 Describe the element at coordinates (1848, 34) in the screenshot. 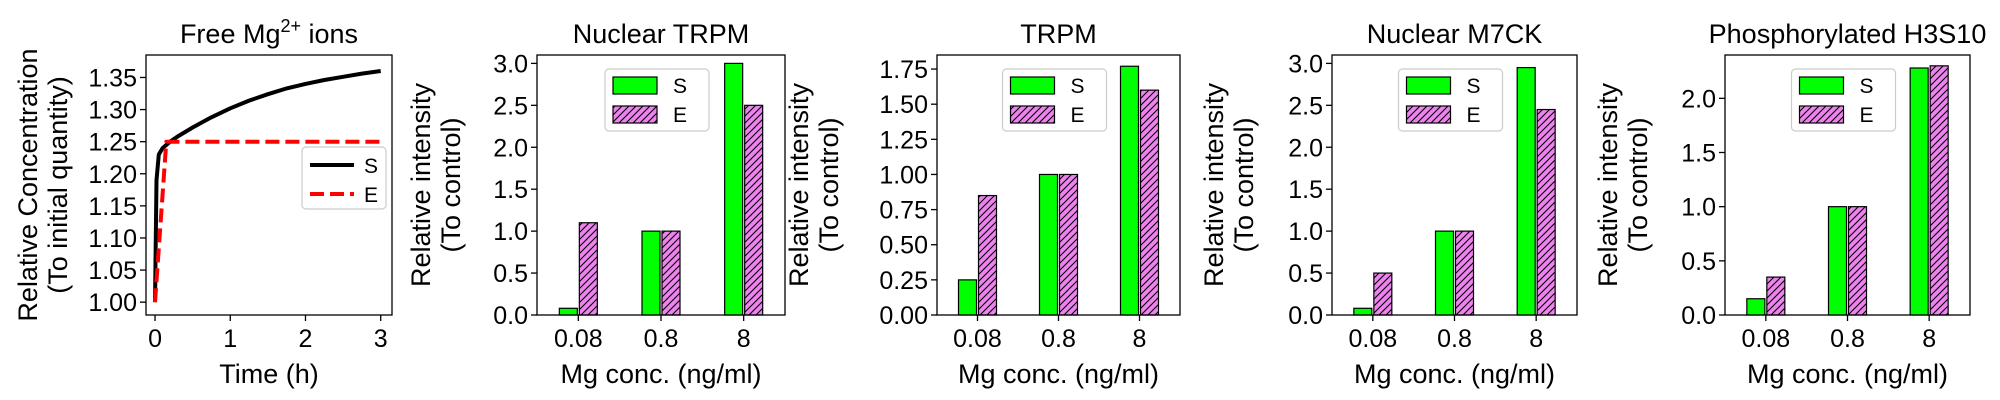

I see `chart-title: Phosphorylated H3S10` at that location.